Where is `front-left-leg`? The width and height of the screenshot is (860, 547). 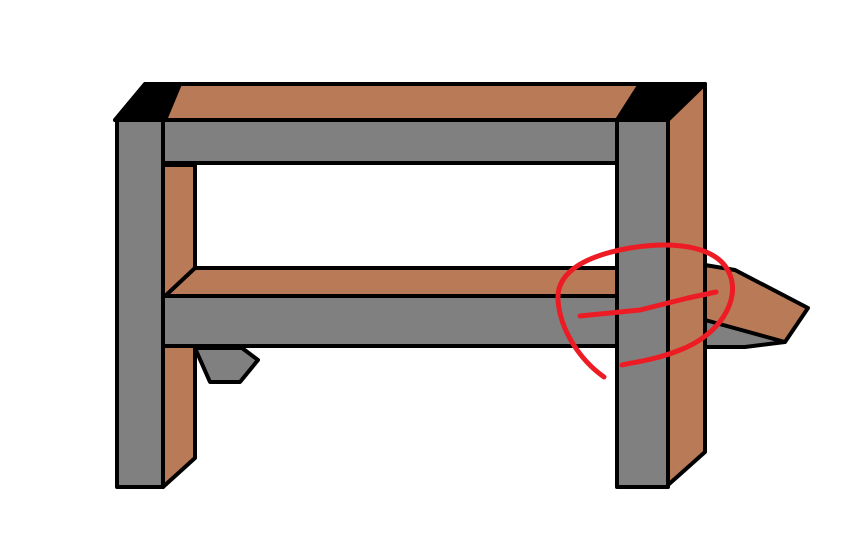
front-left-leg is located at coordinates (140, 303).